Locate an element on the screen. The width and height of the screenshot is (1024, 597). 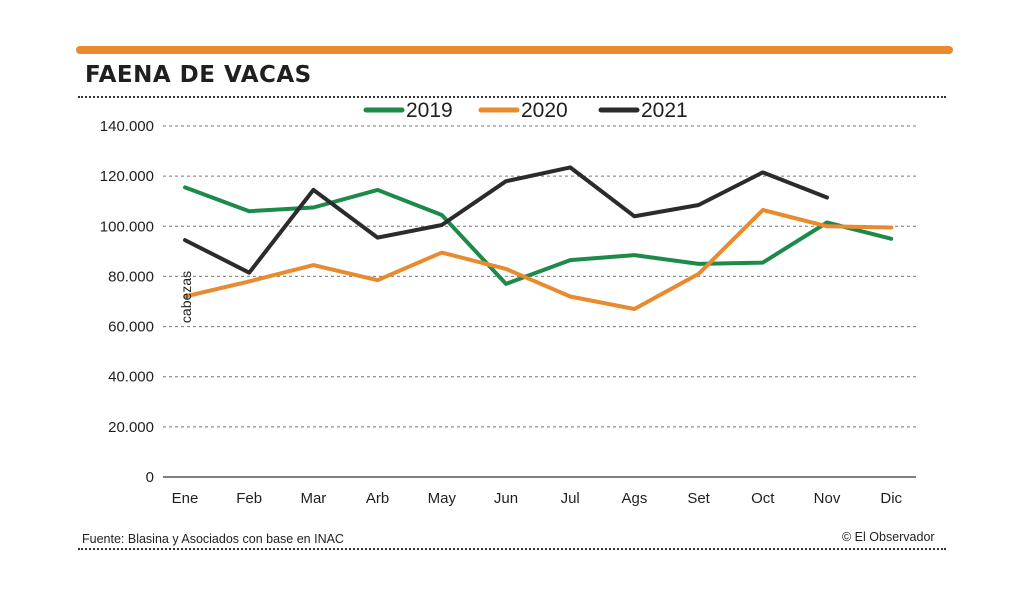
x-tick-label: Ags is located at coordinates (634, 498).